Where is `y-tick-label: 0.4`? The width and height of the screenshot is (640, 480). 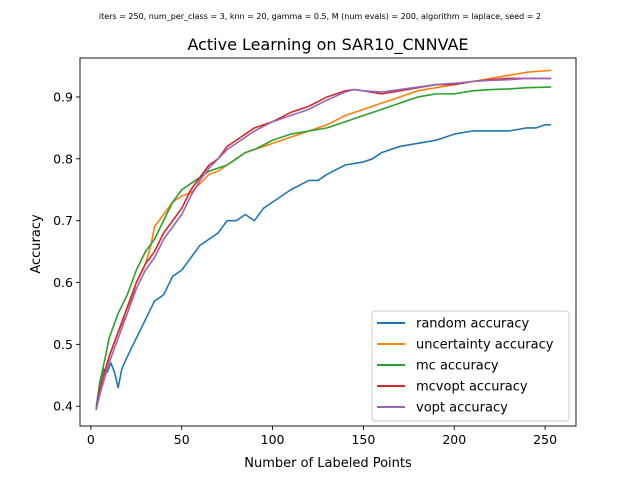 y-tick-label: 0.4 is located at coordinates (63, 406).